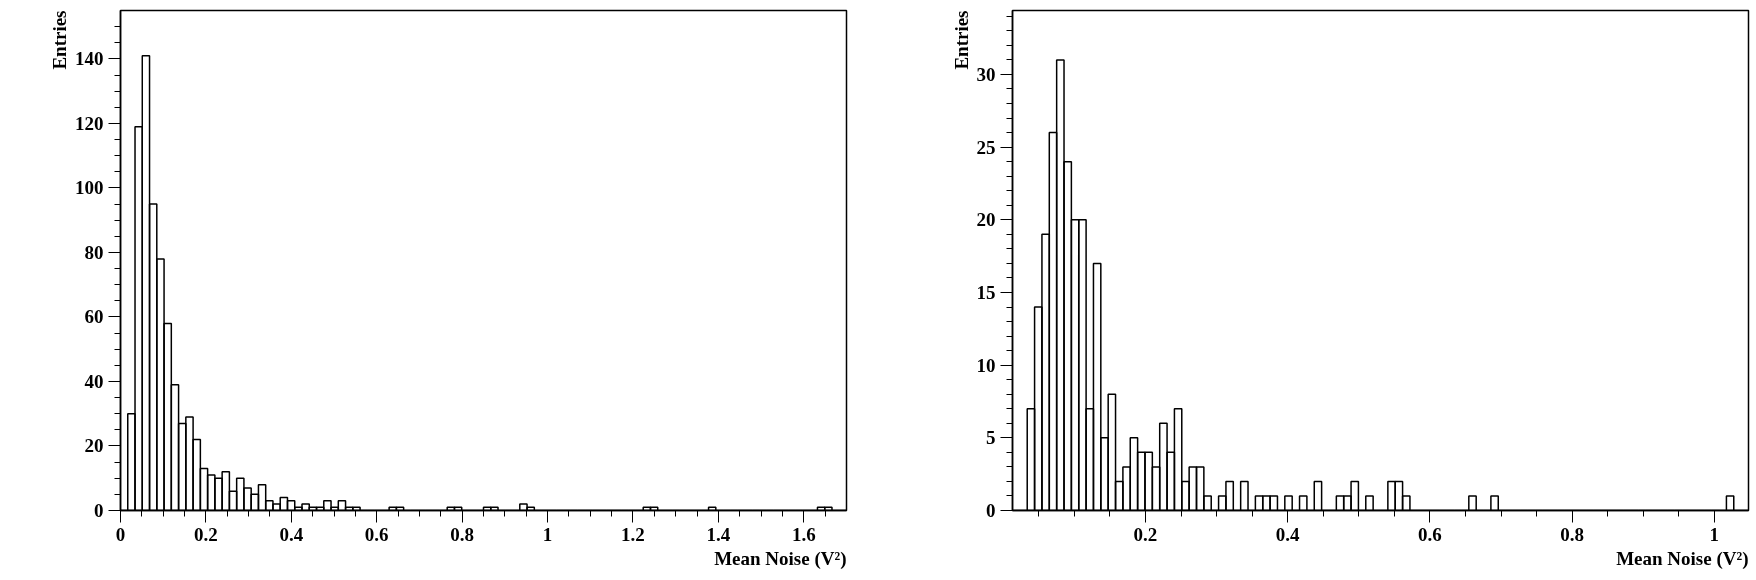 This screenshot has height=580, width=1756. Describe the element at coordinates (986, 365) in the screenshot. I see `y-tick-label: 10` at that location.